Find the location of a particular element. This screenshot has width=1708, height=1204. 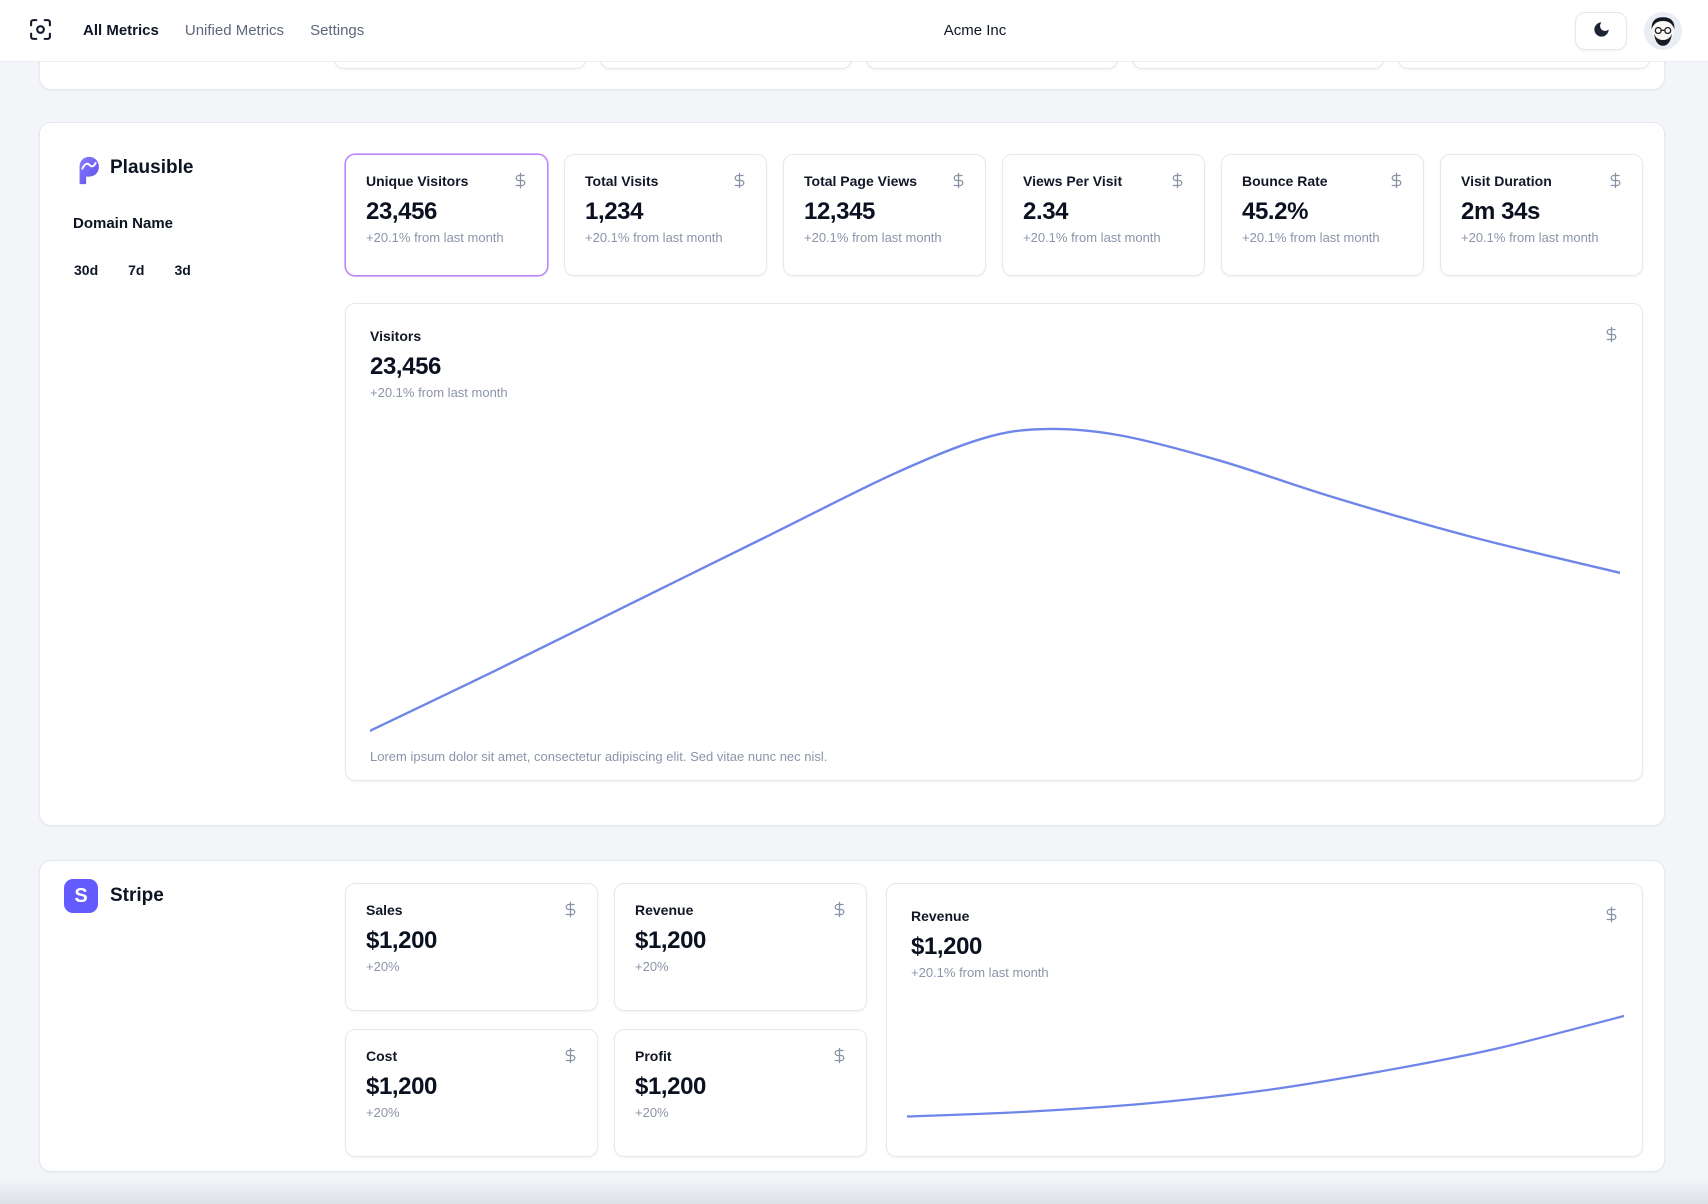

stripe-card-cost: Cost $1,200 +20% is located at coordinates (471, 1093).